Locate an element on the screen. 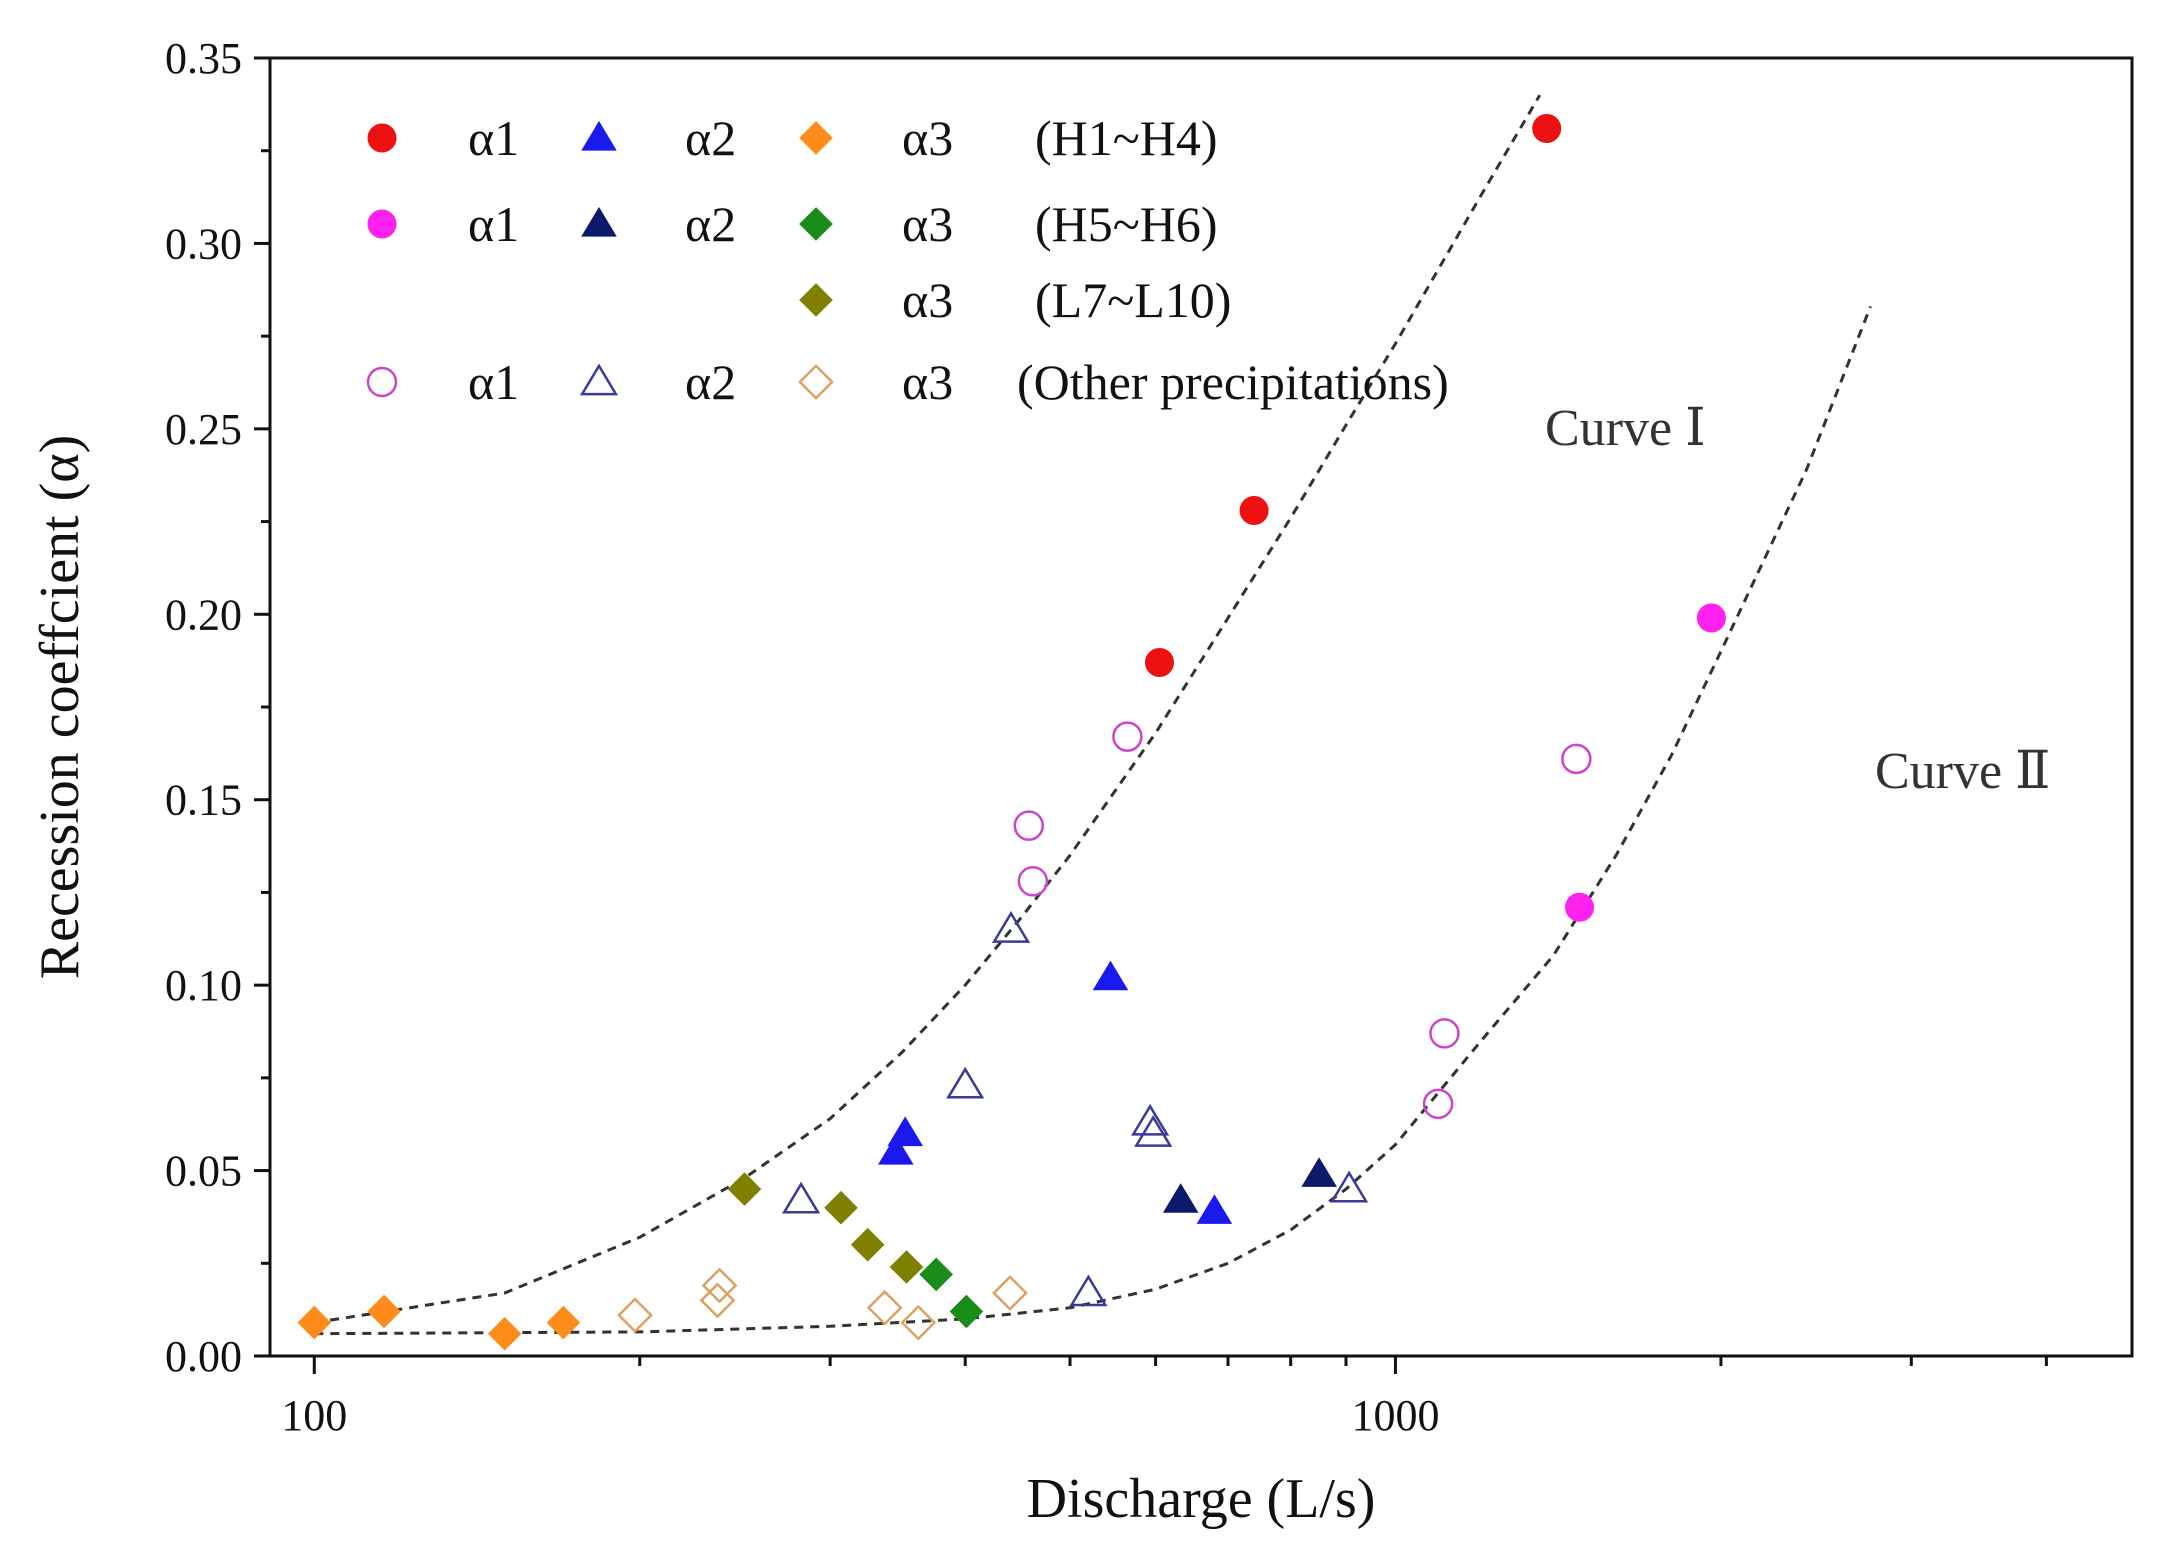  legend-marker-a3-h5h6 is located at coordinates (816, 224).